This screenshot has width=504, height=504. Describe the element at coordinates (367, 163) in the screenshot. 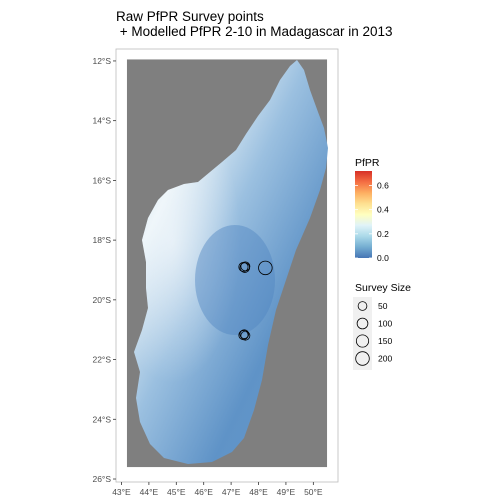

I see `pfpr-legend-title: PfPR` at that location.